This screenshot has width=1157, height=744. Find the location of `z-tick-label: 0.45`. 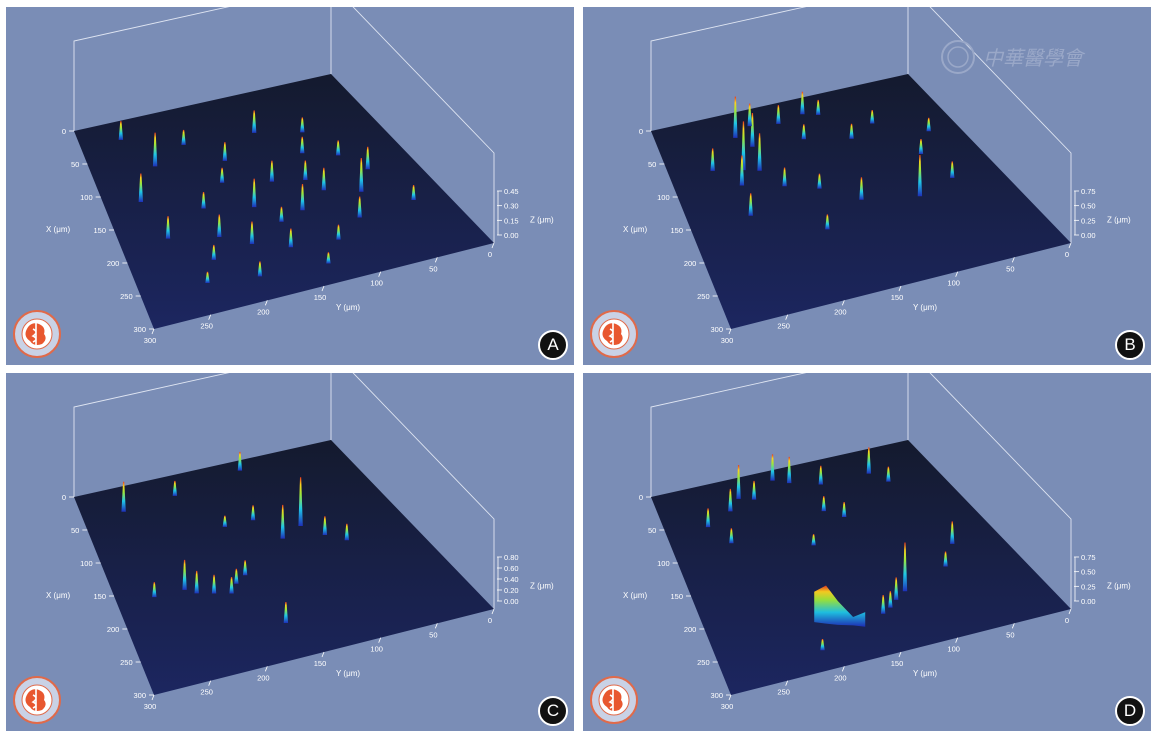

z-tick-label: 0.45 is located at coordinates (511, 191).